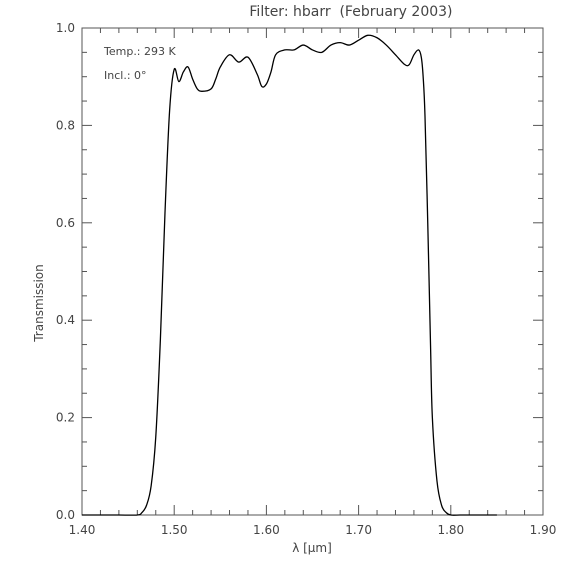 This screenshot has height=566, width=566. I want to click on annotation-incl: Incl.: 0°, so click(125, 75).